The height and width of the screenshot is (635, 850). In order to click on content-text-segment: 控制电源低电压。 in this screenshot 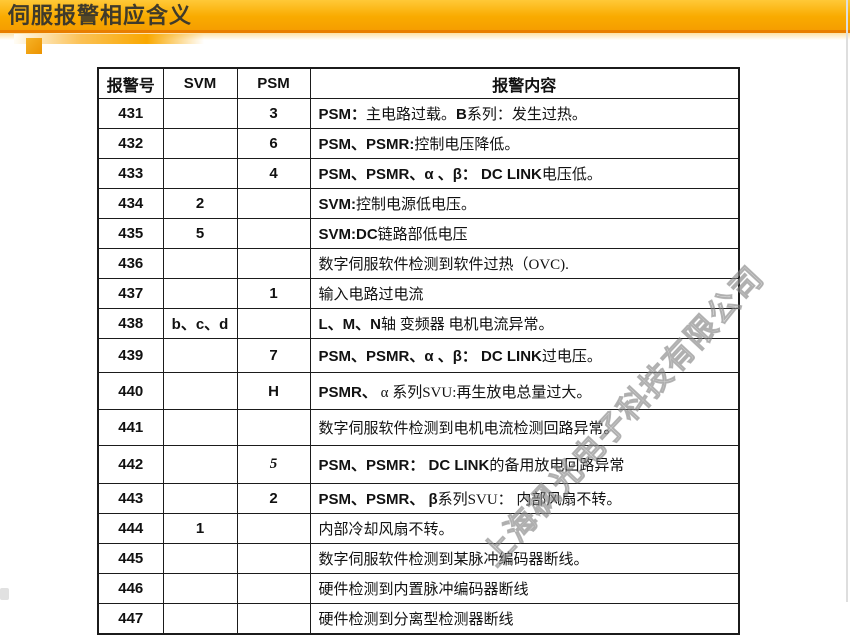, I will do `click(416, 205)`.